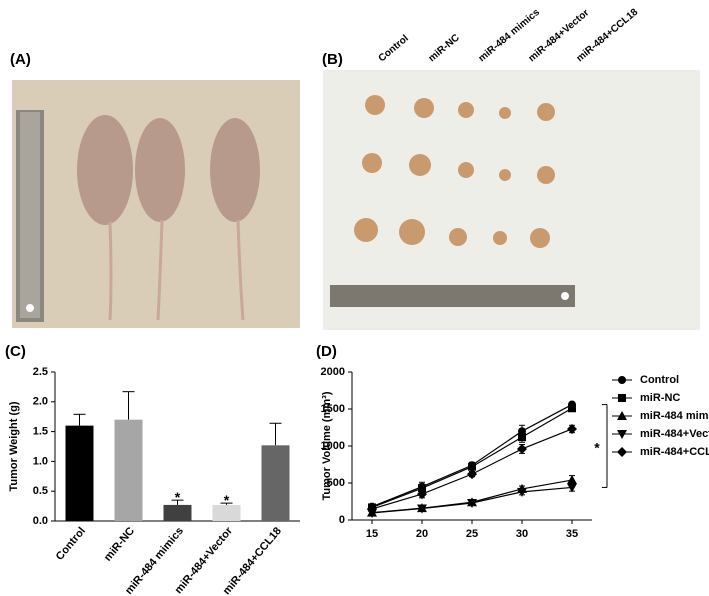 This screenshot has width=709, height=596. Describe the element at coordinates (40, 521) in the screenshot. I see `y-tick-label: 0.0` at that location.